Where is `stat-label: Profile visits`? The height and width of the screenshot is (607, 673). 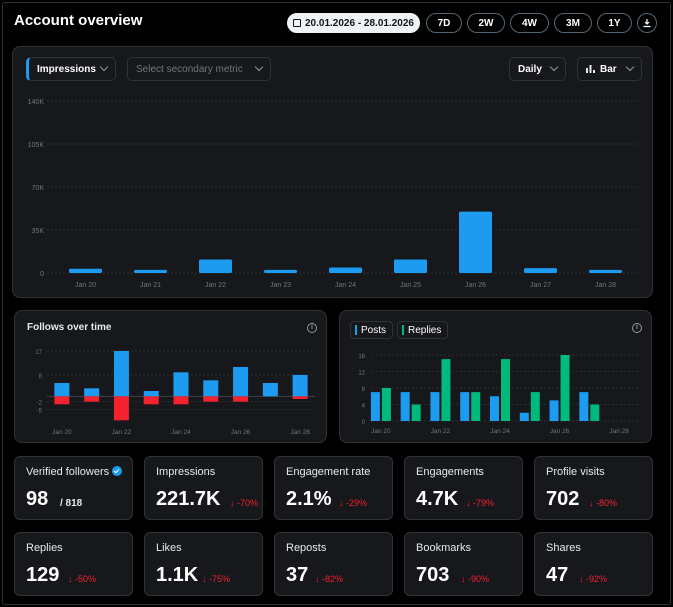 stat-label: Profile visits is located at coordinates (575, 472).